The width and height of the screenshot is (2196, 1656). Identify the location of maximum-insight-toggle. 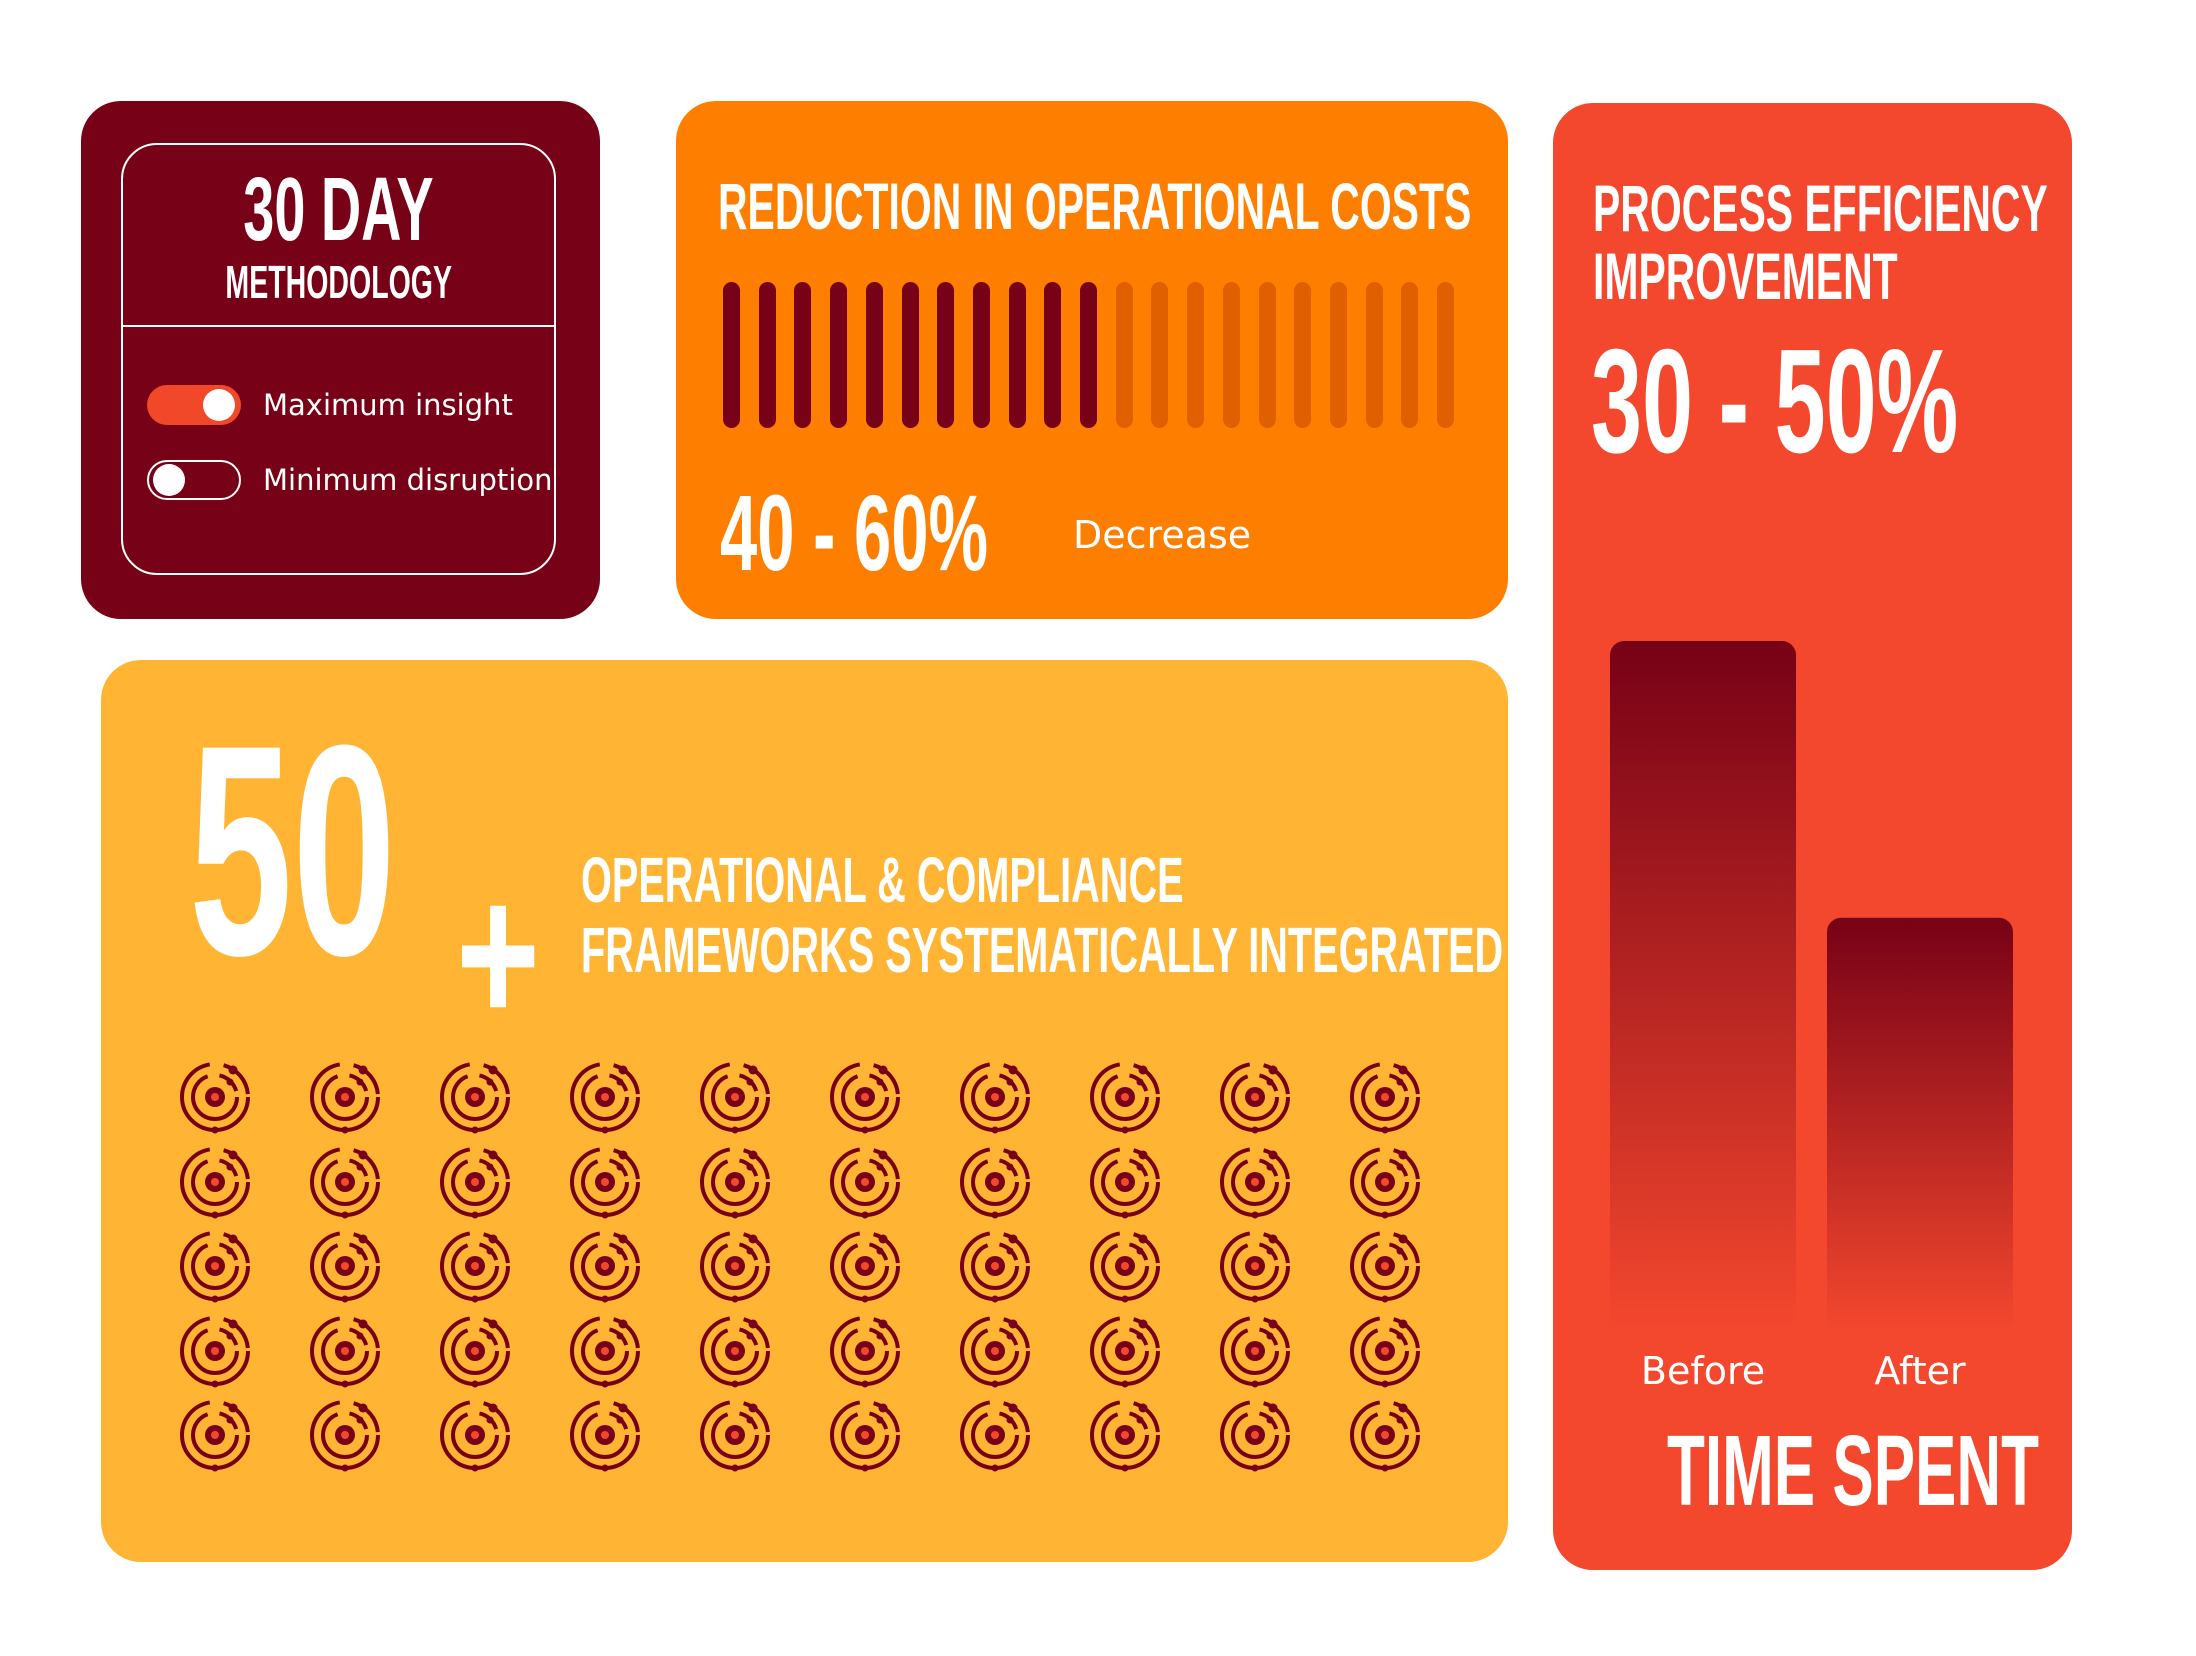
(194, 405).